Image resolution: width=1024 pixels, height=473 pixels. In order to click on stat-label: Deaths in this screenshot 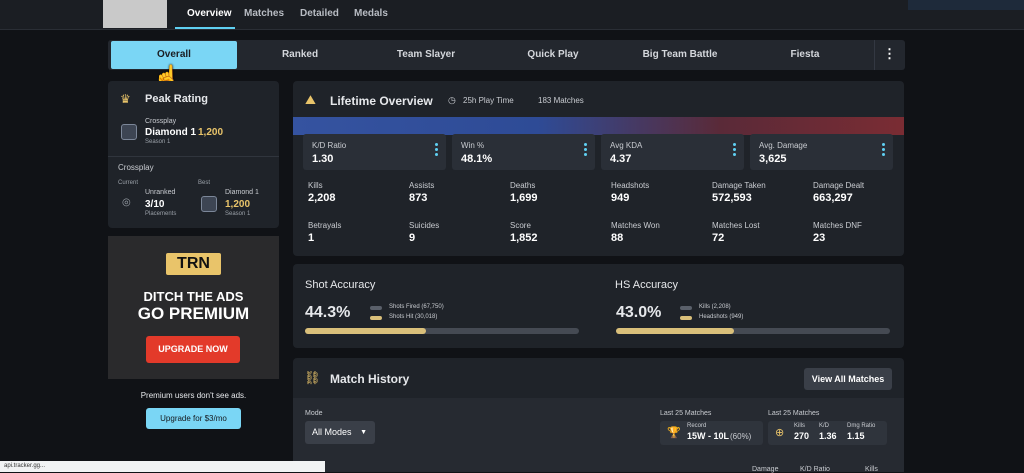, I will do `click(523, 185)`.